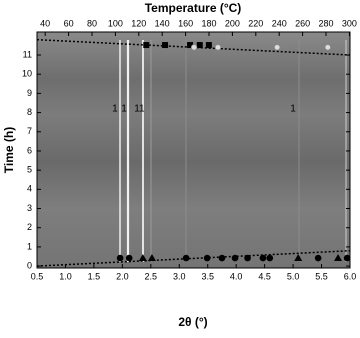  What do you see at coordinates (293, 276) in the screenshot?
I see `x-tick-label: 5.0` at bounding box center [293, 276].